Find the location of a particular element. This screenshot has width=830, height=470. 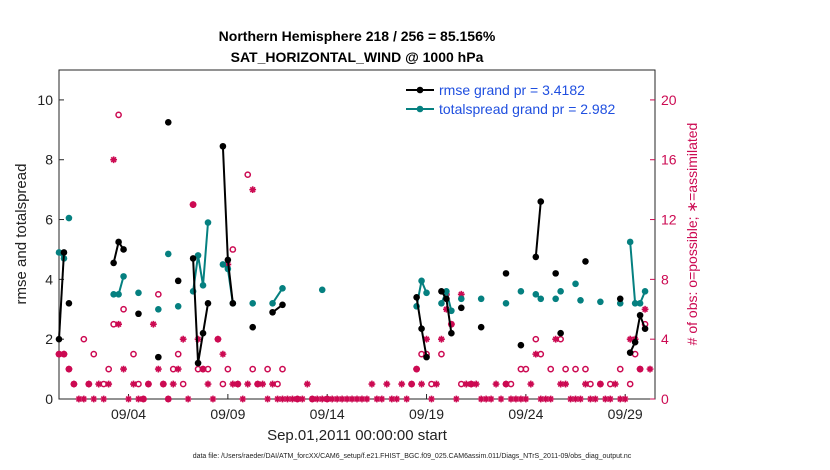

x-axis-label: Sep.01,2011 00:00:00 start is located at coordinates (357, 435).